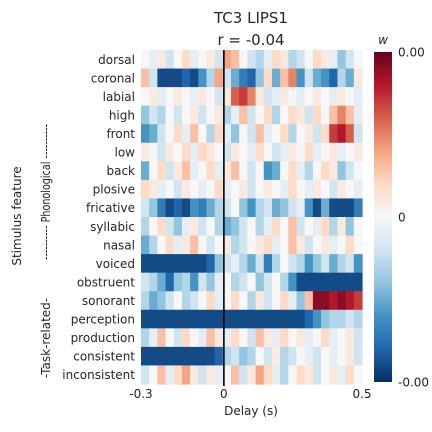 This screenshot has width=432, height=432. Describe the element at coordinates (413, 218) in the screenshot. I see `colorbar-tick-labels: 0.00 0 -0.00` at that location.